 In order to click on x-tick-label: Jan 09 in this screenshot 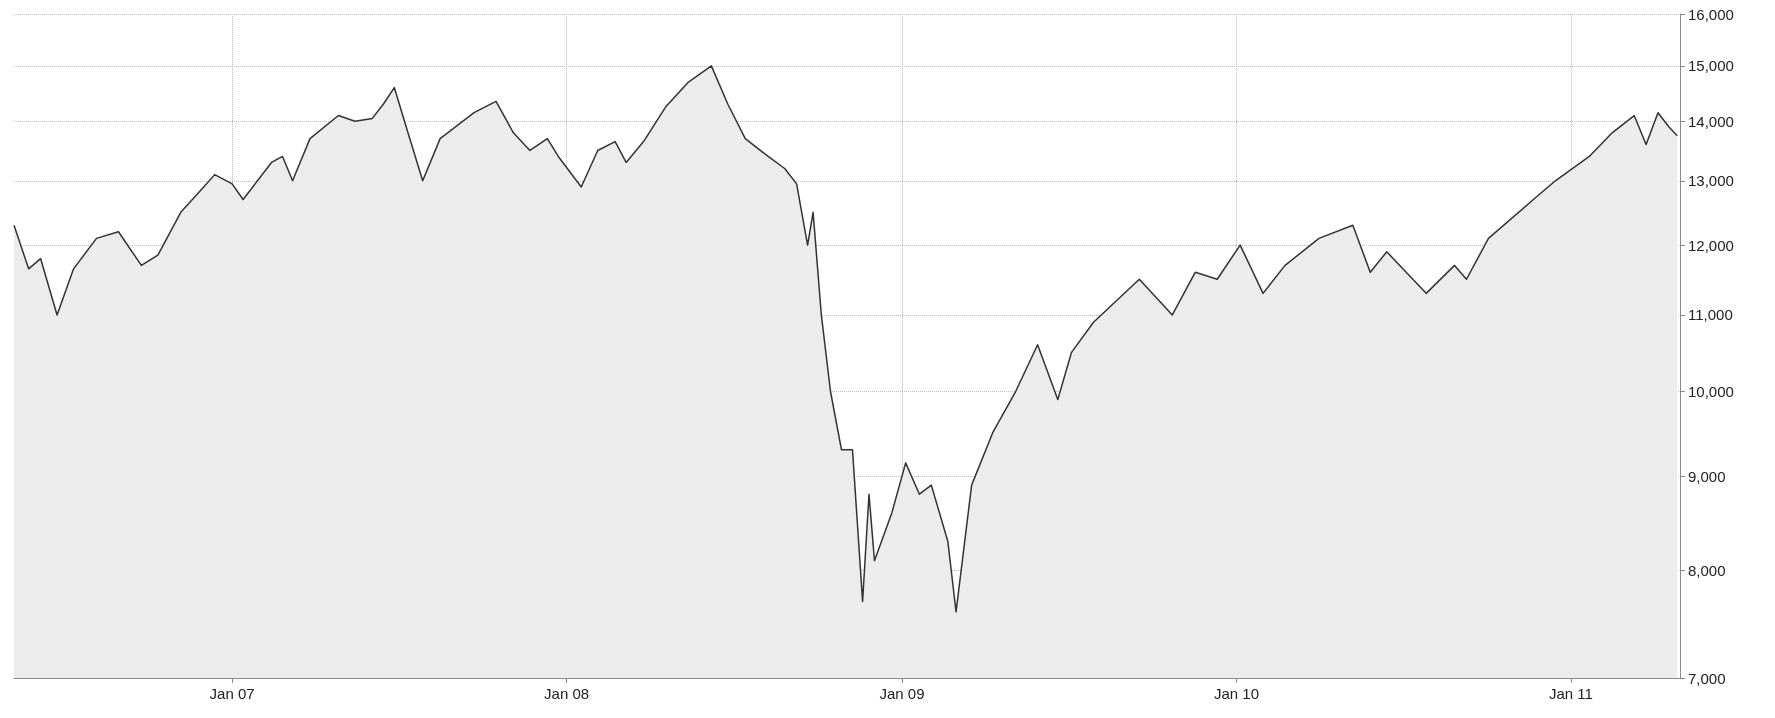, I will do `click(902, 693)`.